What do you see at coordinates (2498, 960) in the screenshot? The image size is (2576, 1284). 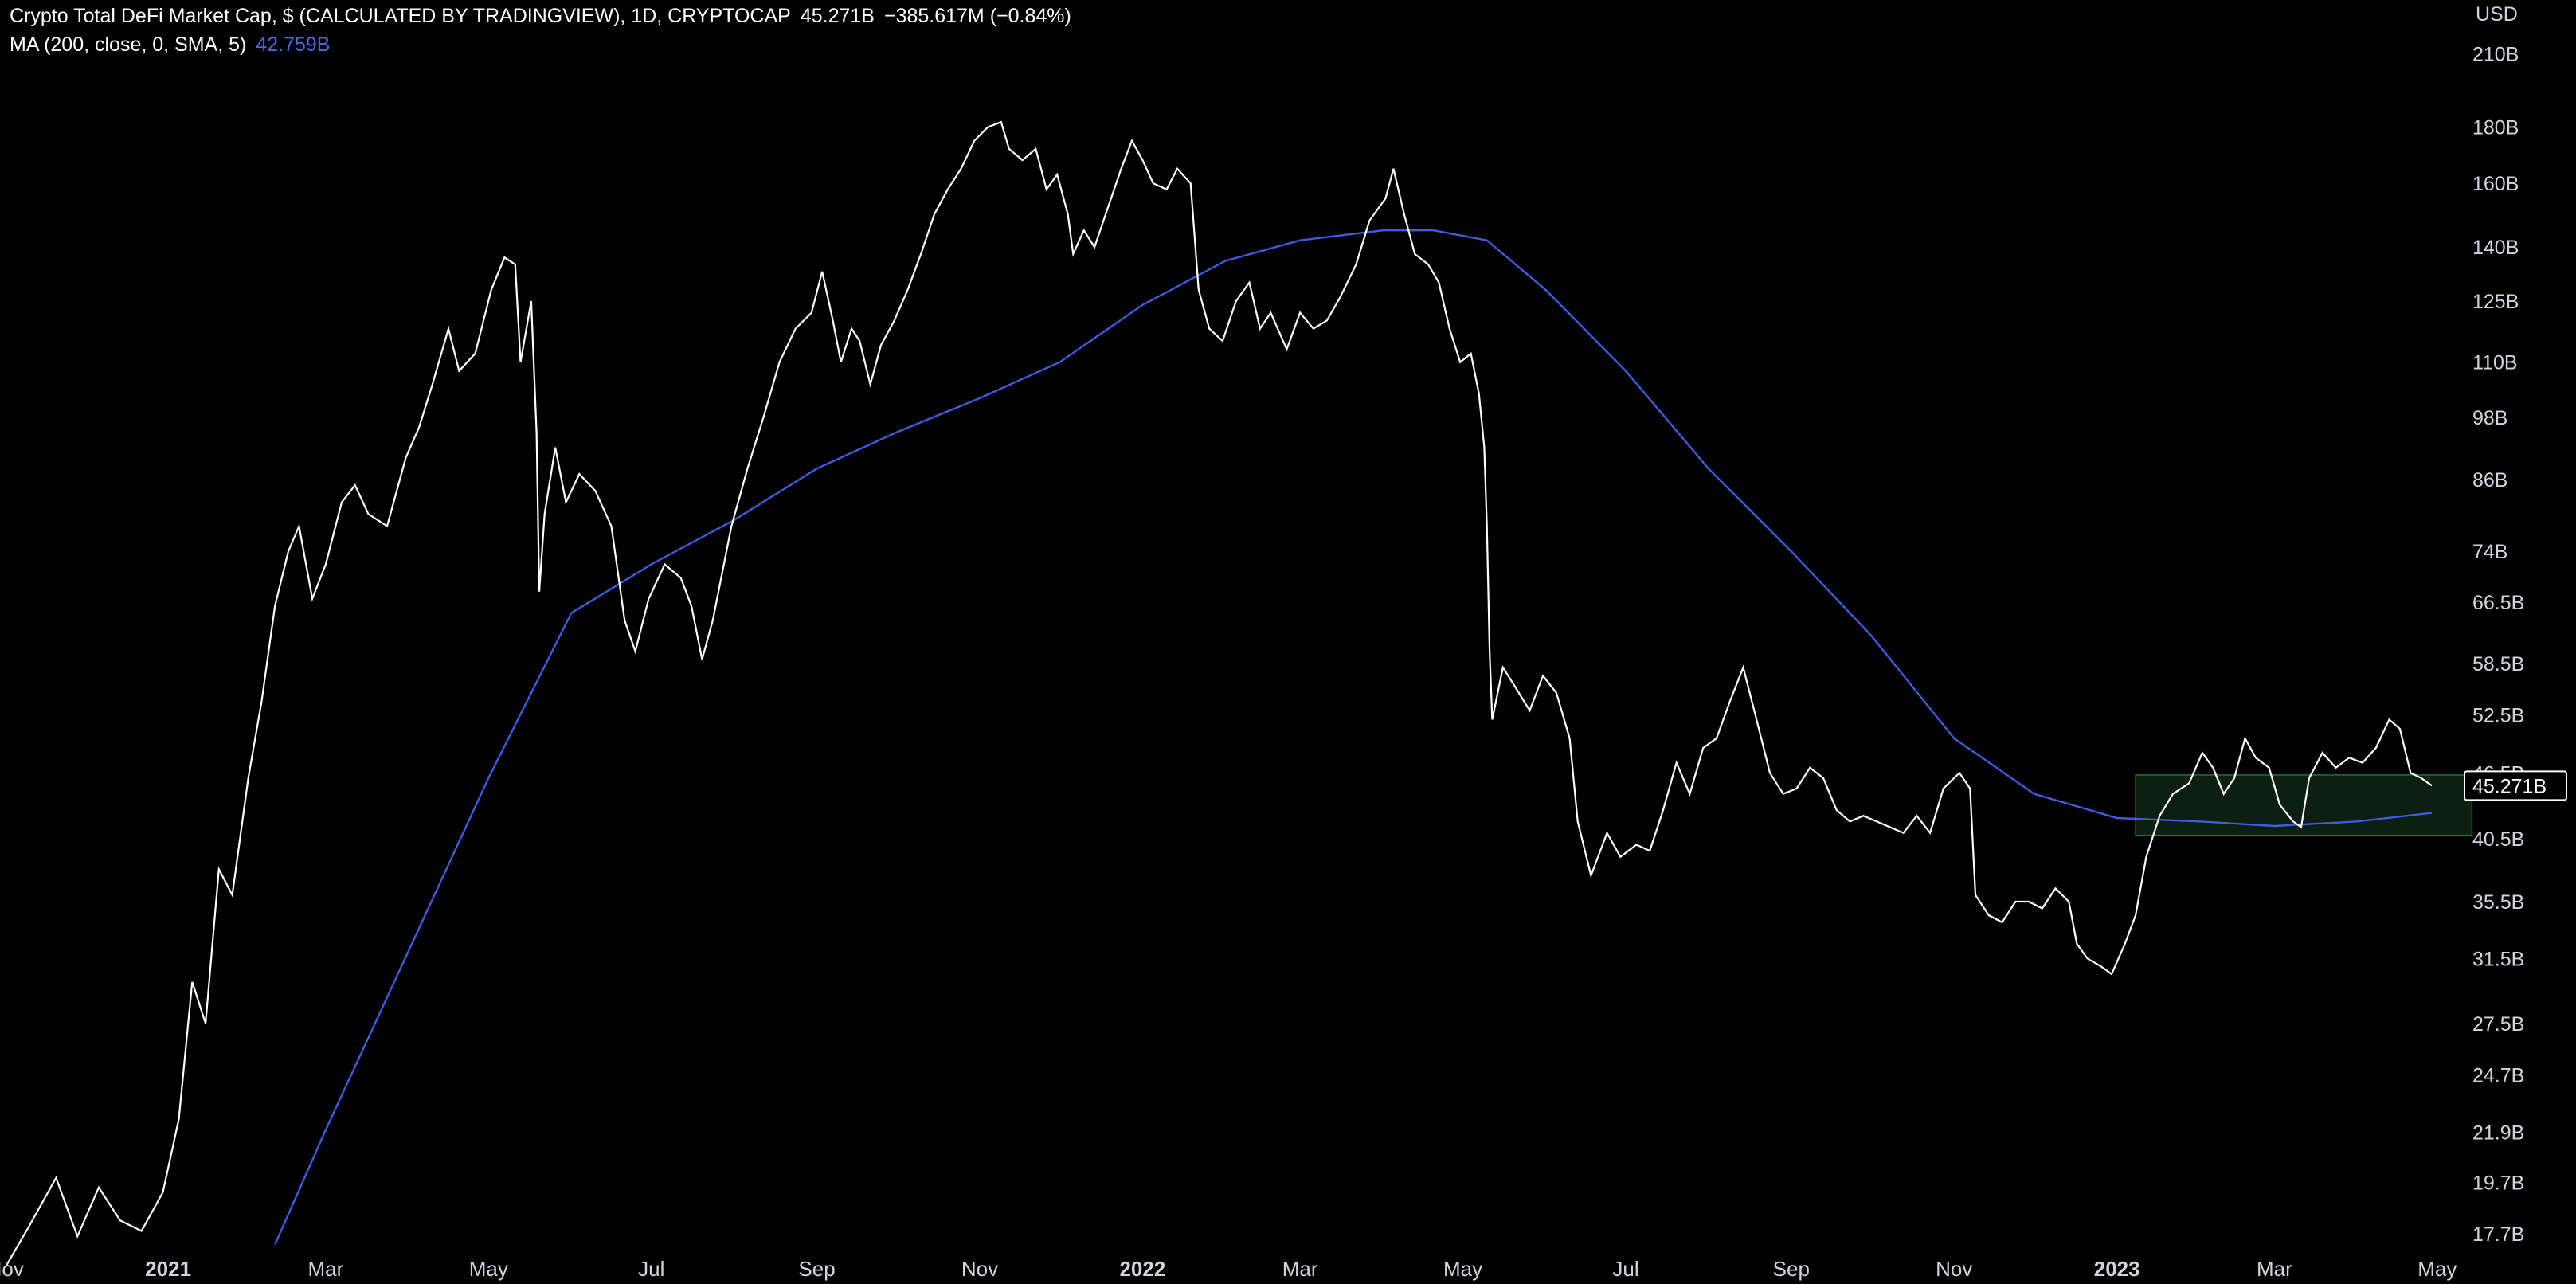 I see `y-tick-label: 31.5B` at bounding box center [2498, 960].